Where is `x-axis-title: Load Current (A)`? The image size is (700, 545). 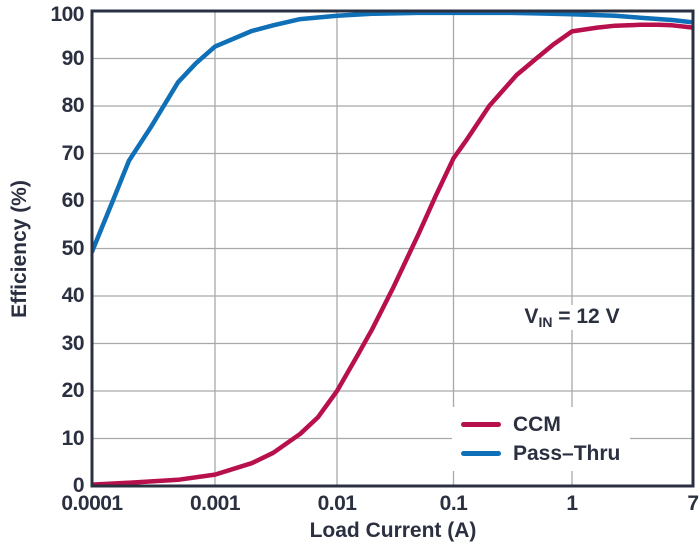
x-axis-title: Load Current (A) is located at coordinates (393, 530).